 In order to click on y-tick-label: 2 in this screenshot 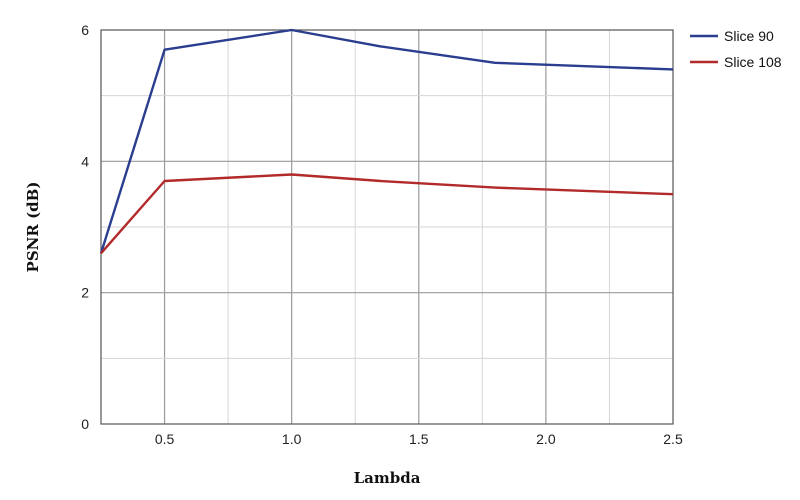, I will do `click(85, 293)`.